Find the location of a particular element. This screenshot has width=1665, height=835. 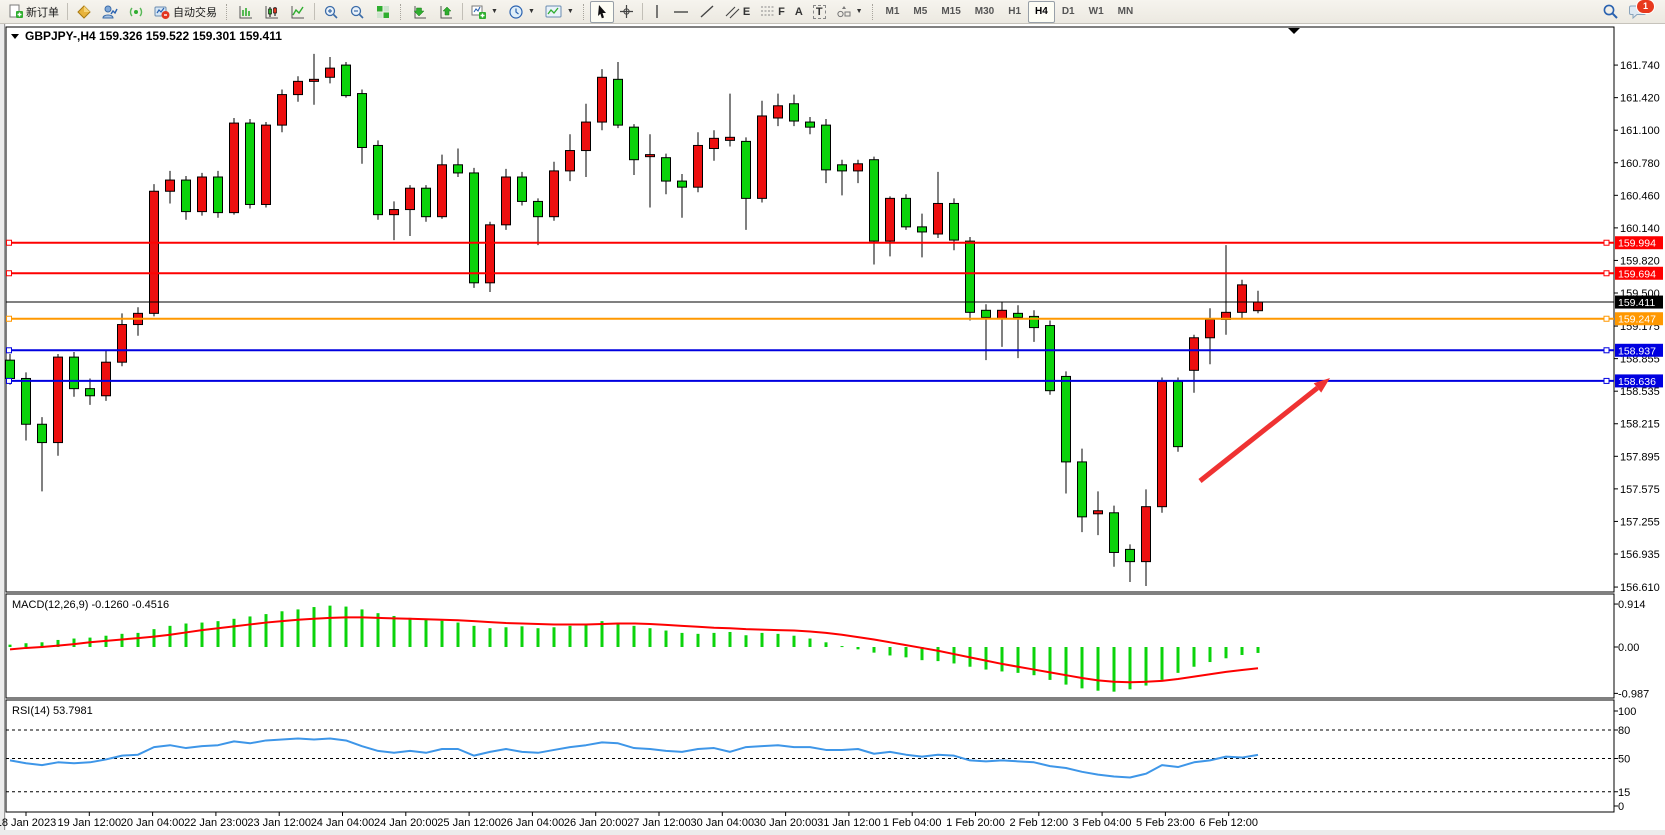

profile-button is located at coordinates (110, 12).